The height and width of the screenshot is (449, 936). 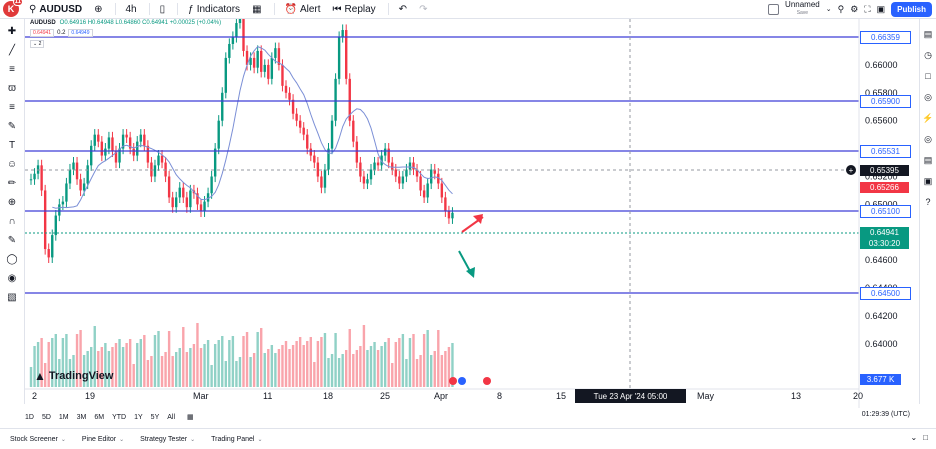 What do you see at coordinates (423, 9) in the screenshot?
I see `redo-button: ↷` at bounding box center [423, 9].